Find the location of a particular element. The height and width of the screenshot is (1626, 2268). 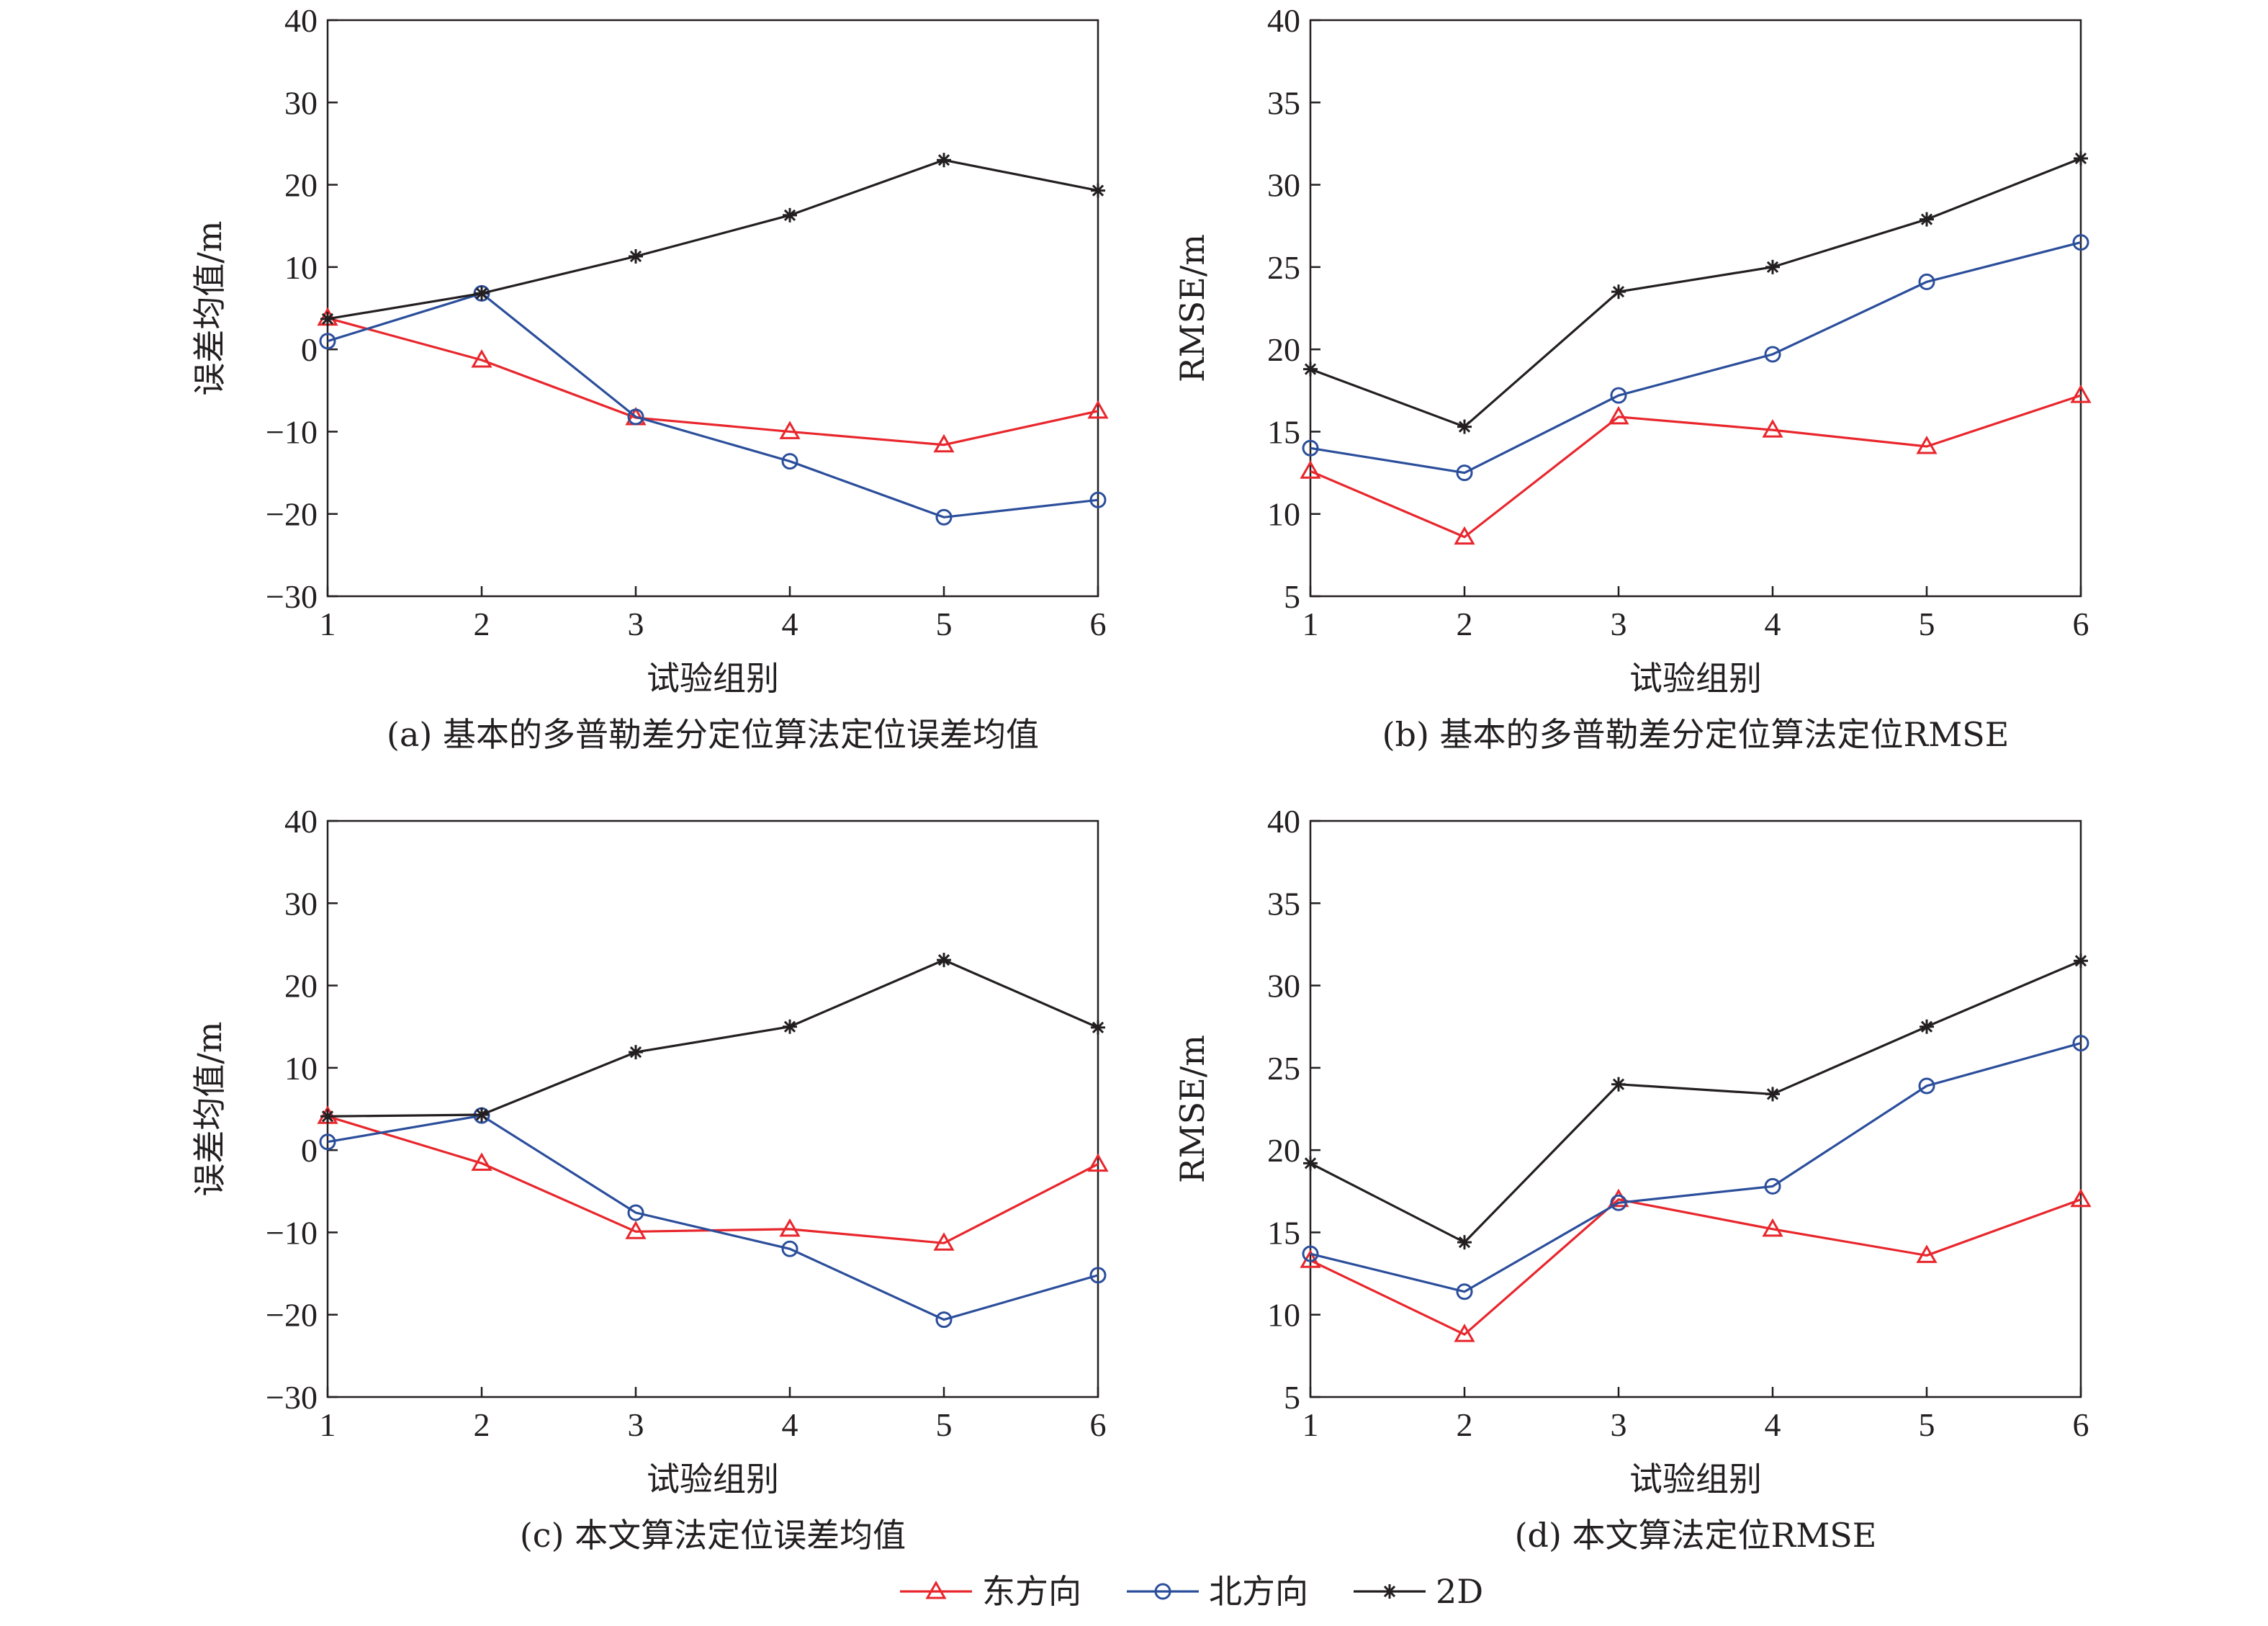

y-tick-label: 15 is located at coordinates (1283, 432).